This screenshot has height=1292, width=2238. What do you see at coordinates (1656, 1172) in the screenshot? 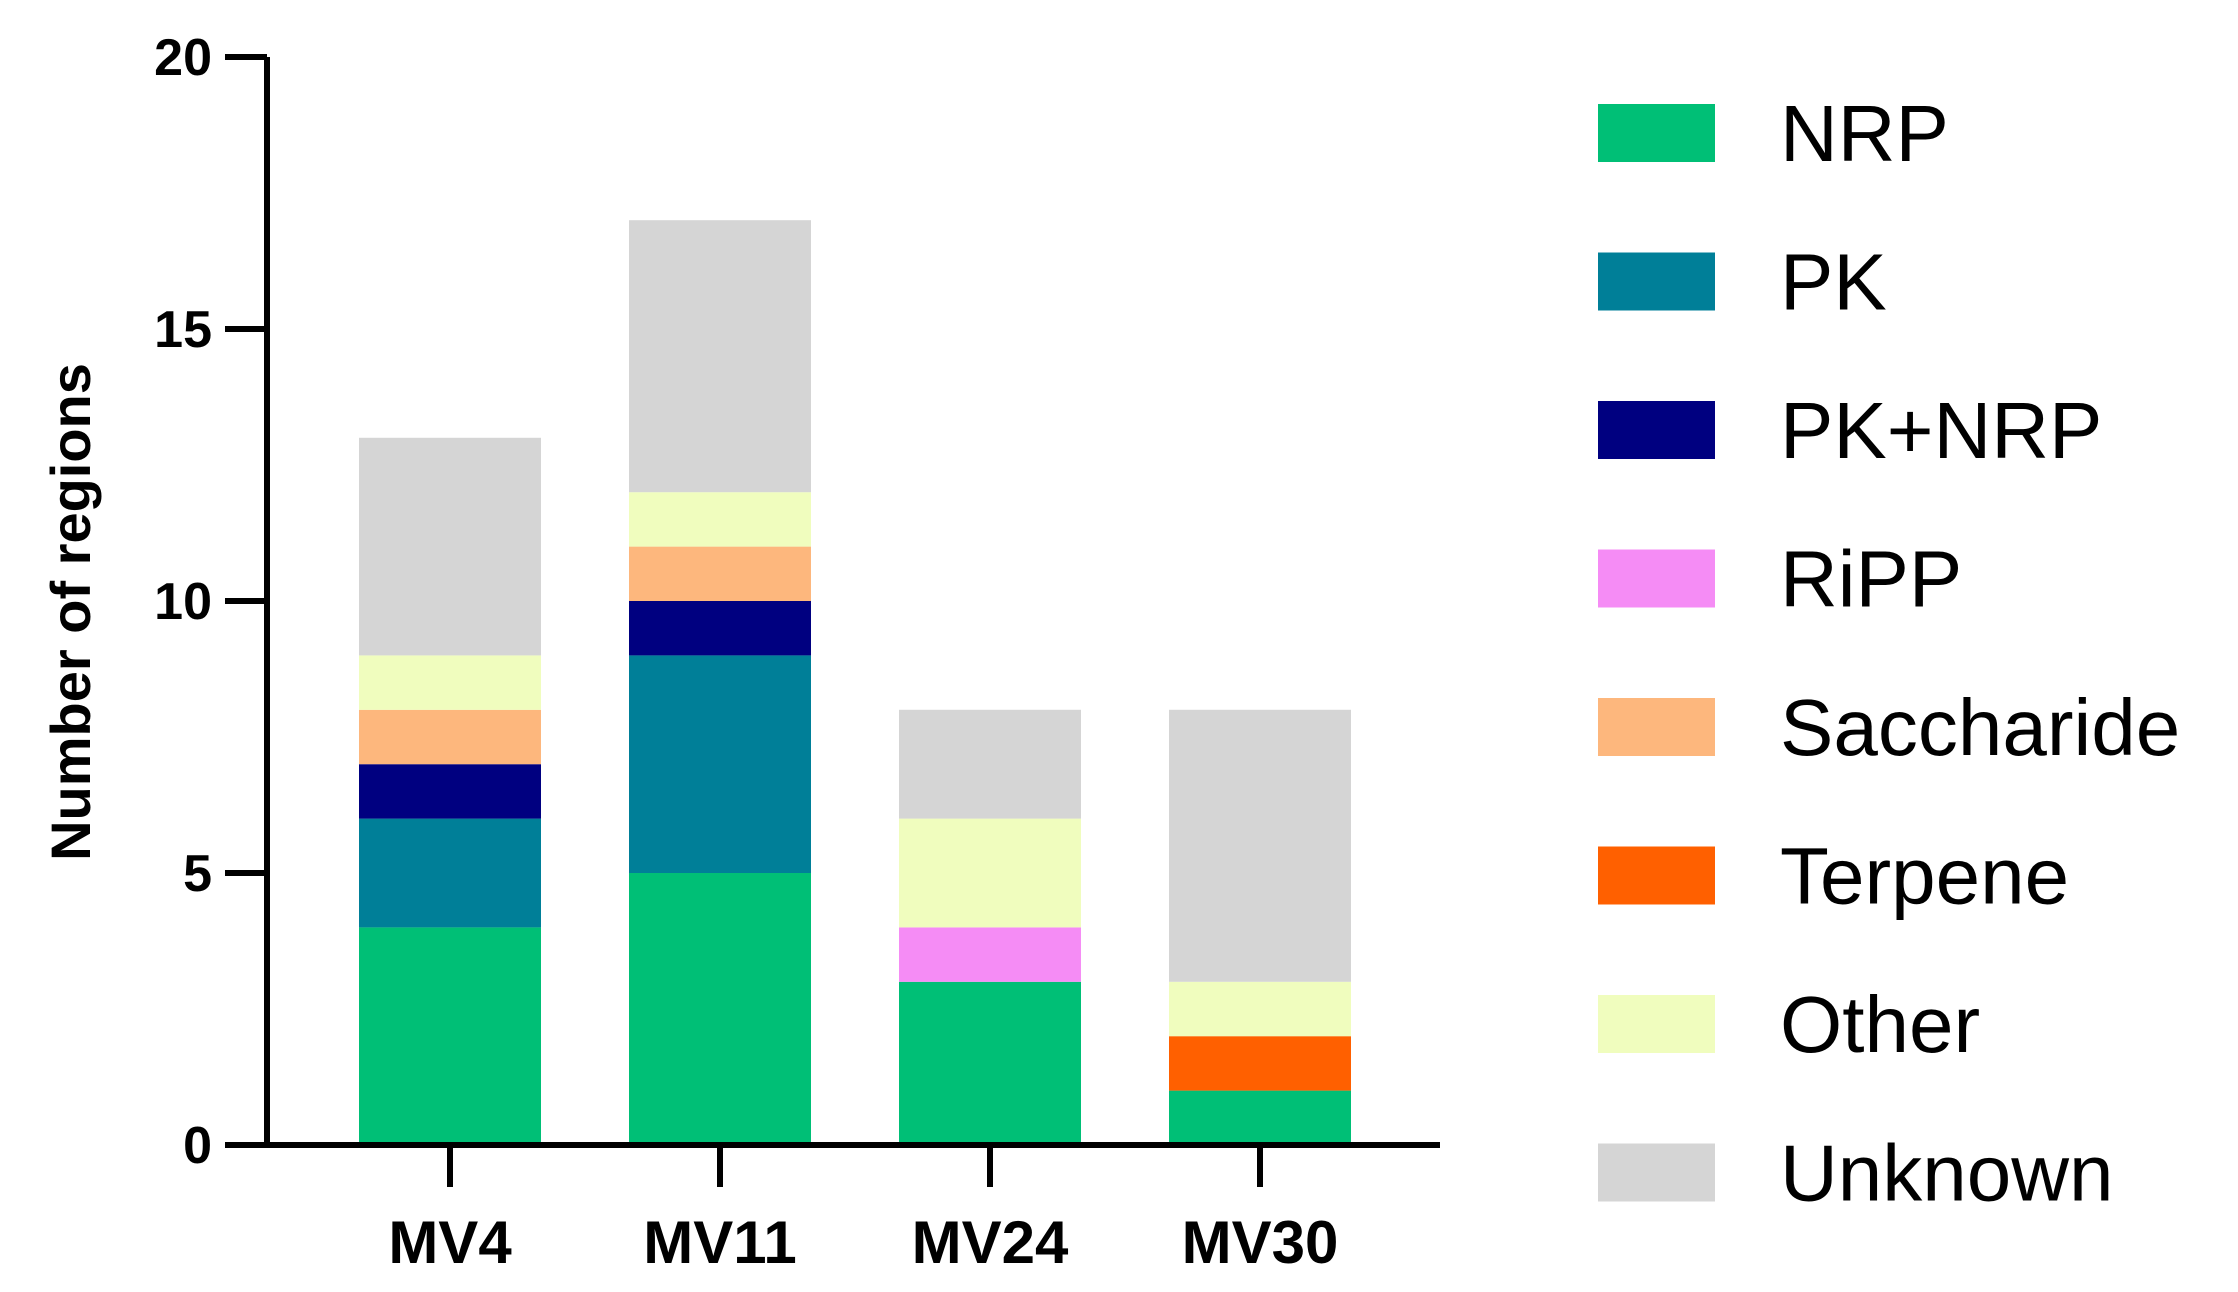
I see `legend-swatch-unknown` at bounding box center [1656, 1172].